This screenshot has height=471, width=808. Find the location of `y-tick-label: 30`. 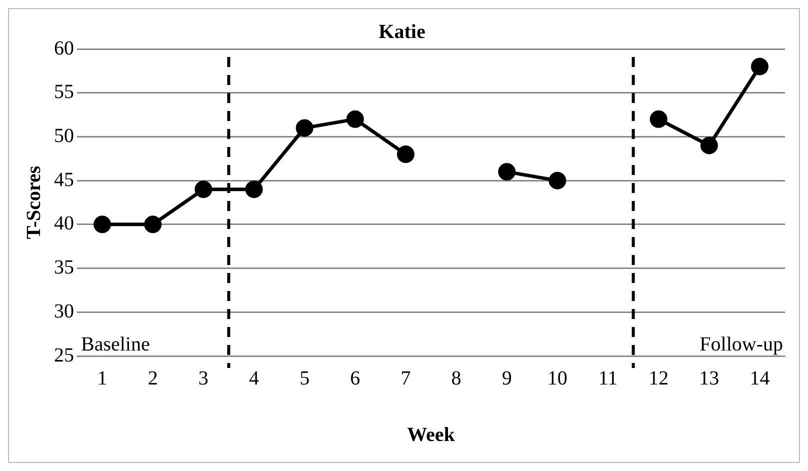

y-tick-label: 30 is located at coordinates (64, 311).